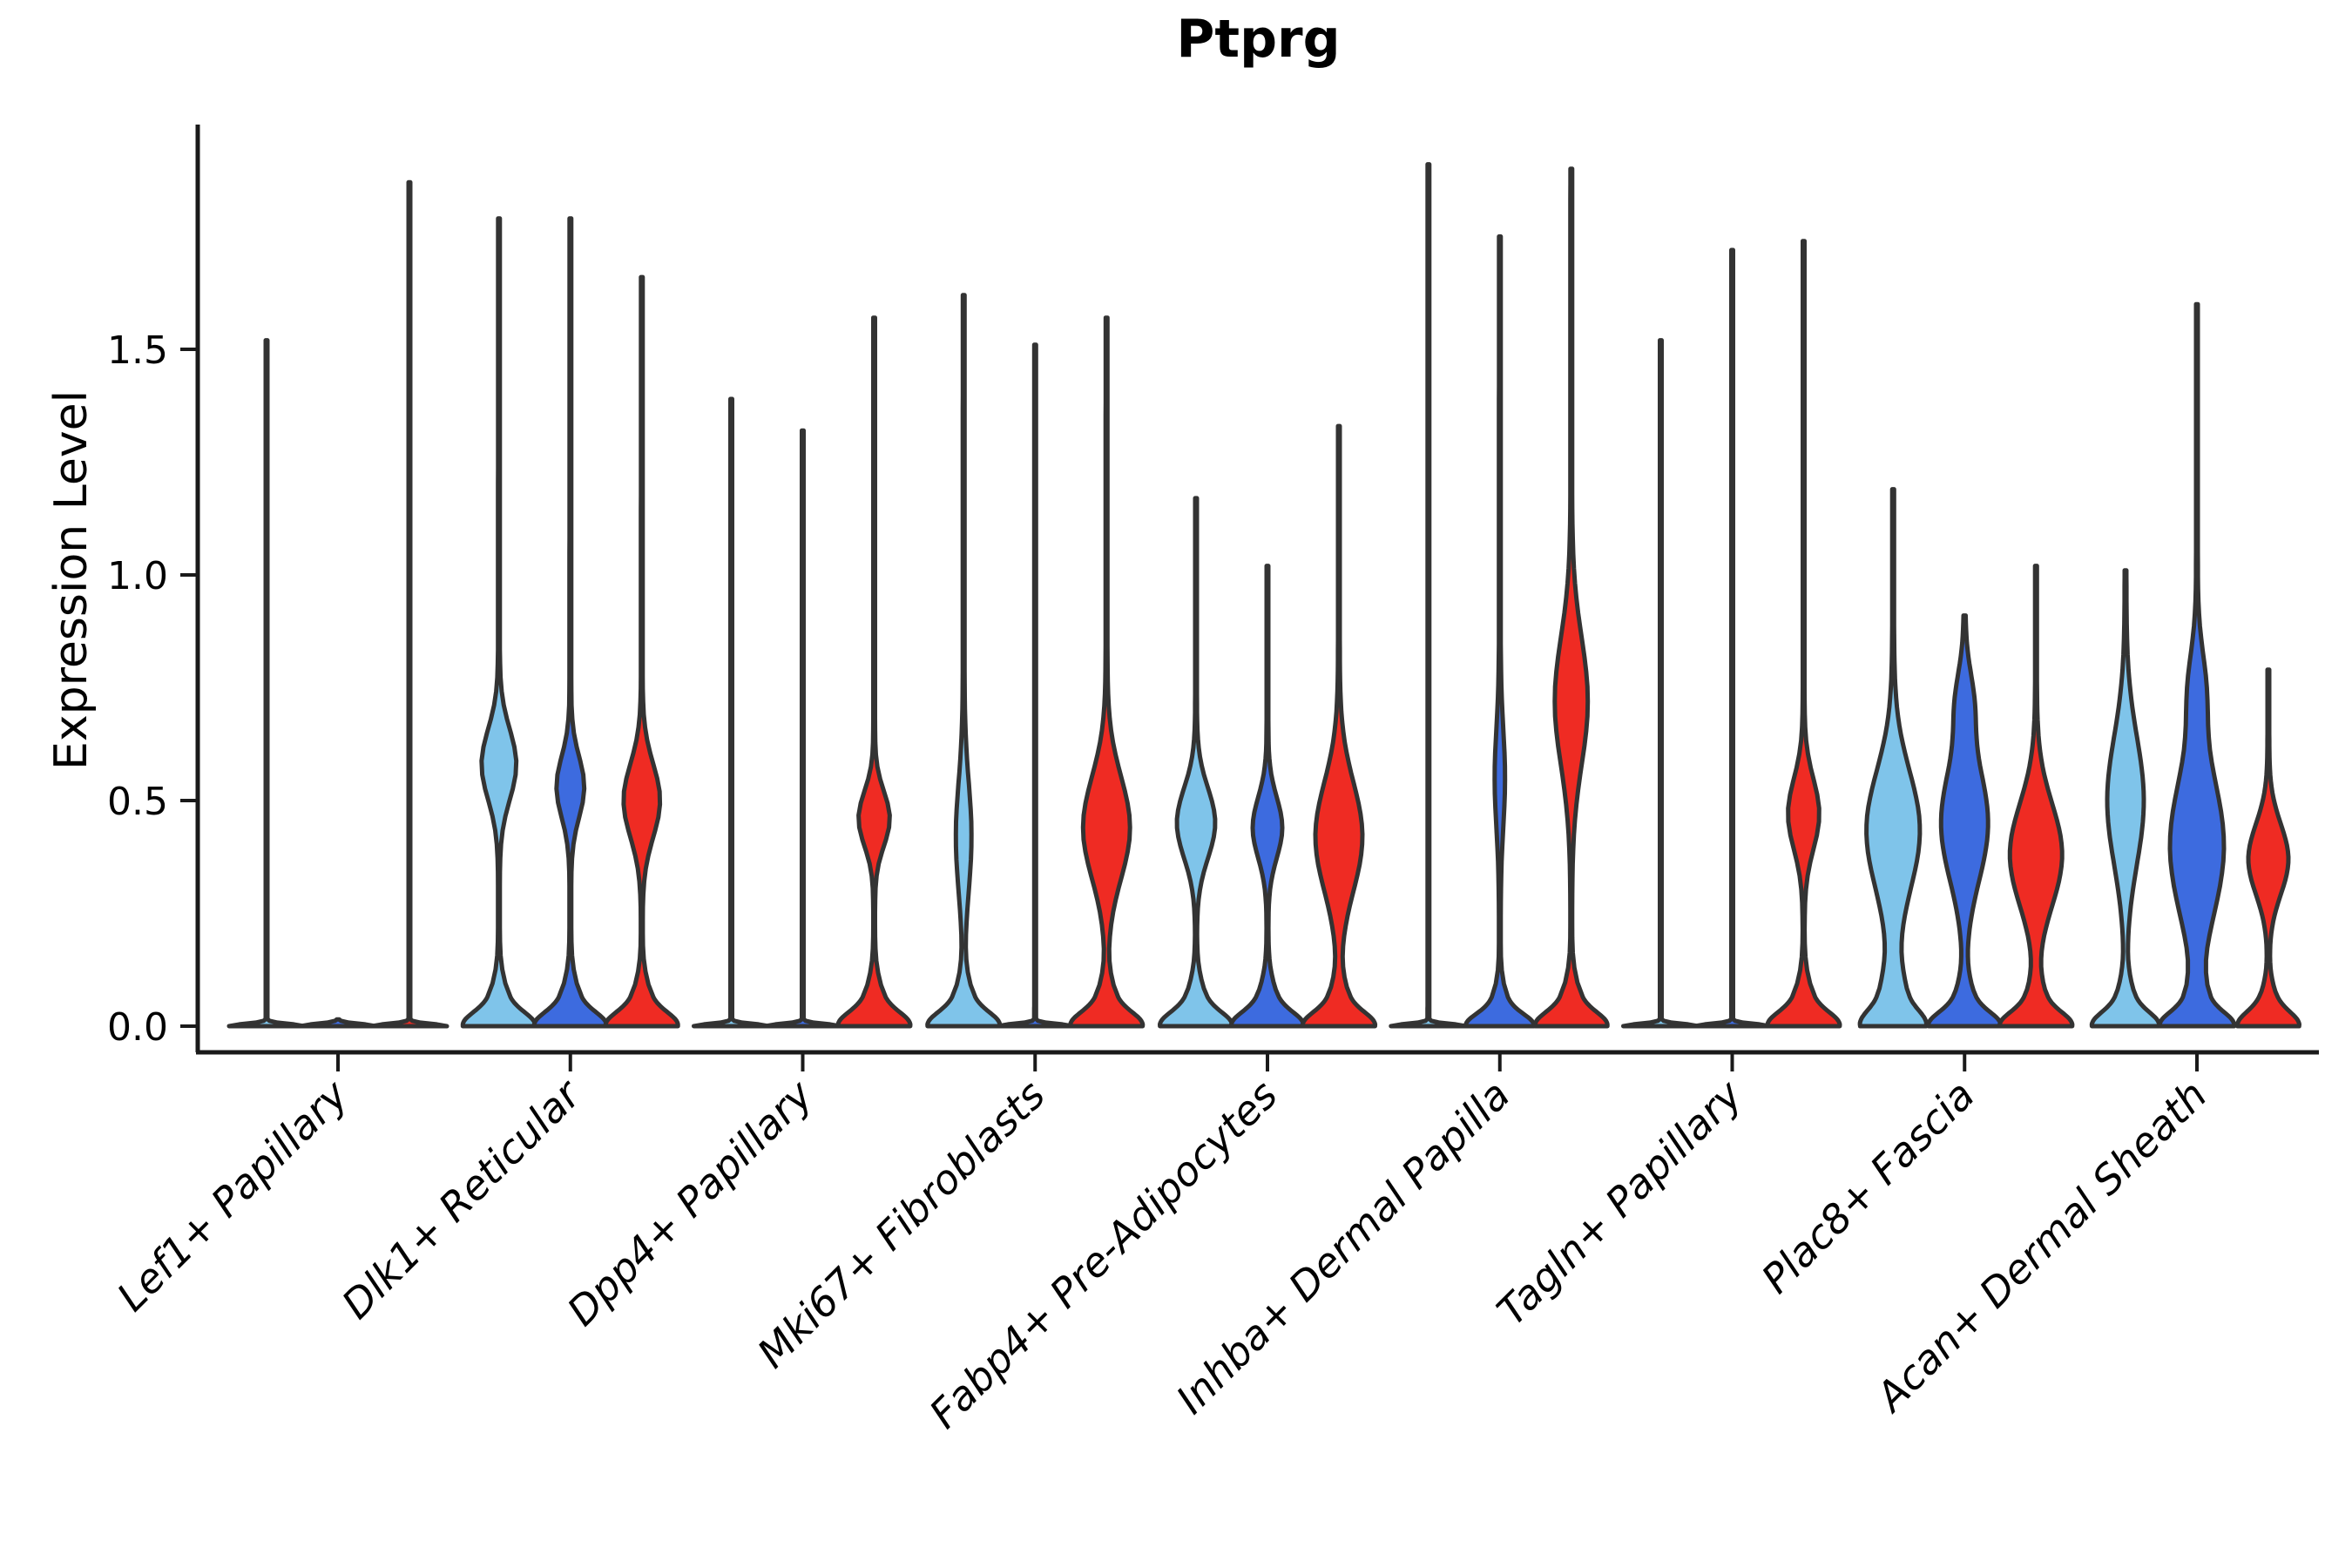 Image resolution: width=2352 pixels, height=1568 pixels. I want to click on violin-dlk1-red, so click(641, 651).